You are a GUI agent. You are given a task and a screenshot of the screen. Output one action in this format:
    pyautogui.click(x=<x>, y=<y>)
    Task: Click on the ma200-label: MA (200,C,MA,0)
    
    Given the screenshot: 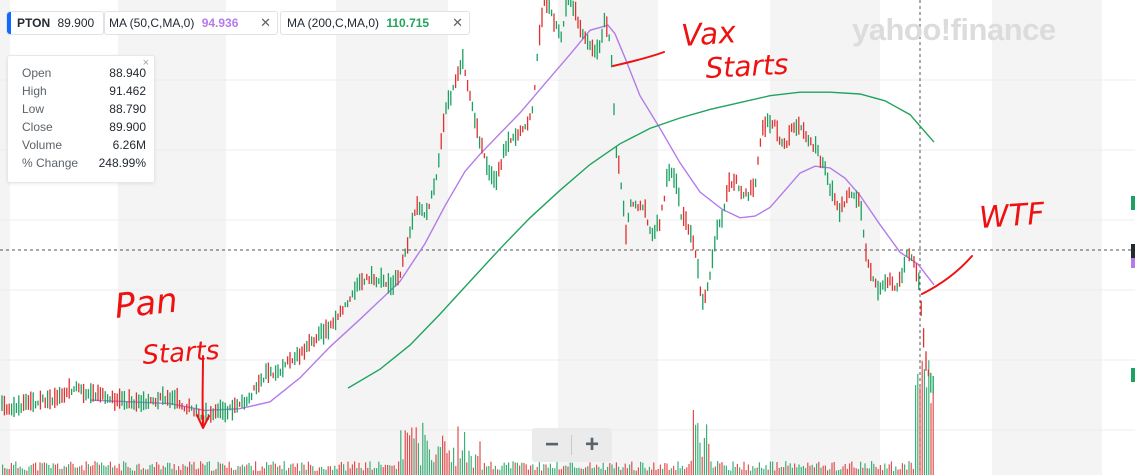 What is the action you would take?
    pyautogui.click(x=333, y=23)
    